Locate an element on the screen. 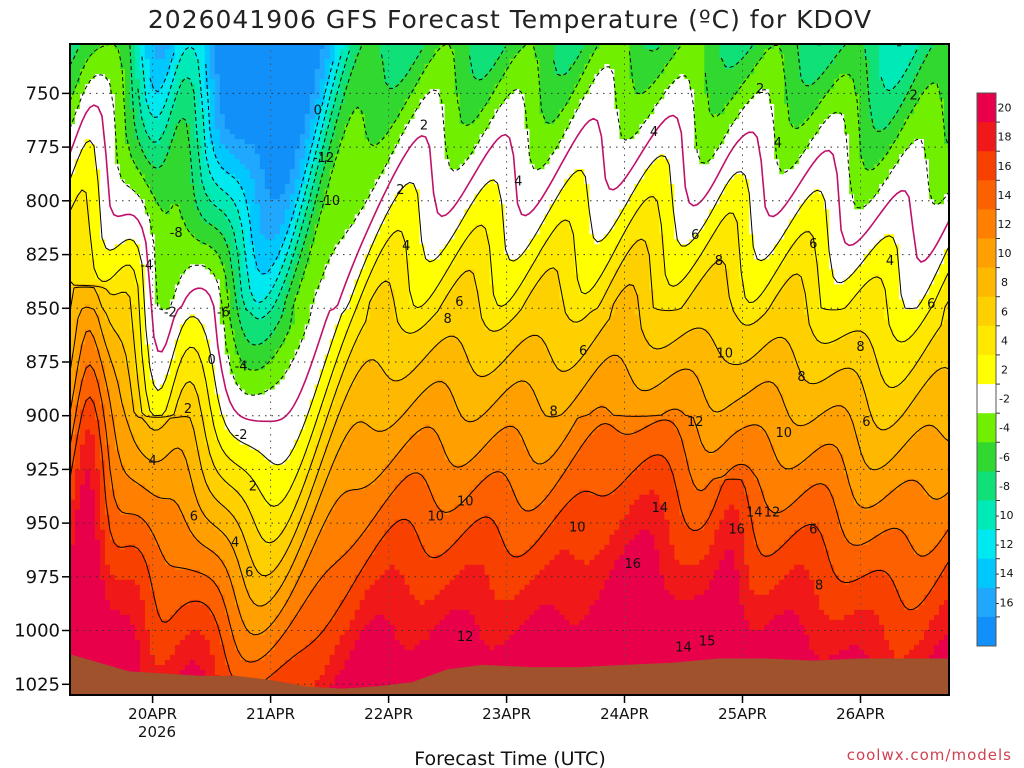 The height and width of the screenshot is (768, 1024). y-tick-label: 850 is located at coordinates (43, 308).